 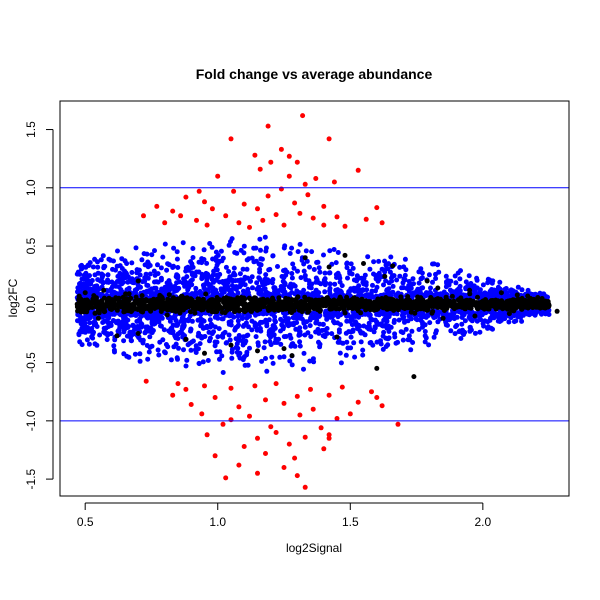 I want to click on y-axis-label: log2FC, so click(x=13, y=297).